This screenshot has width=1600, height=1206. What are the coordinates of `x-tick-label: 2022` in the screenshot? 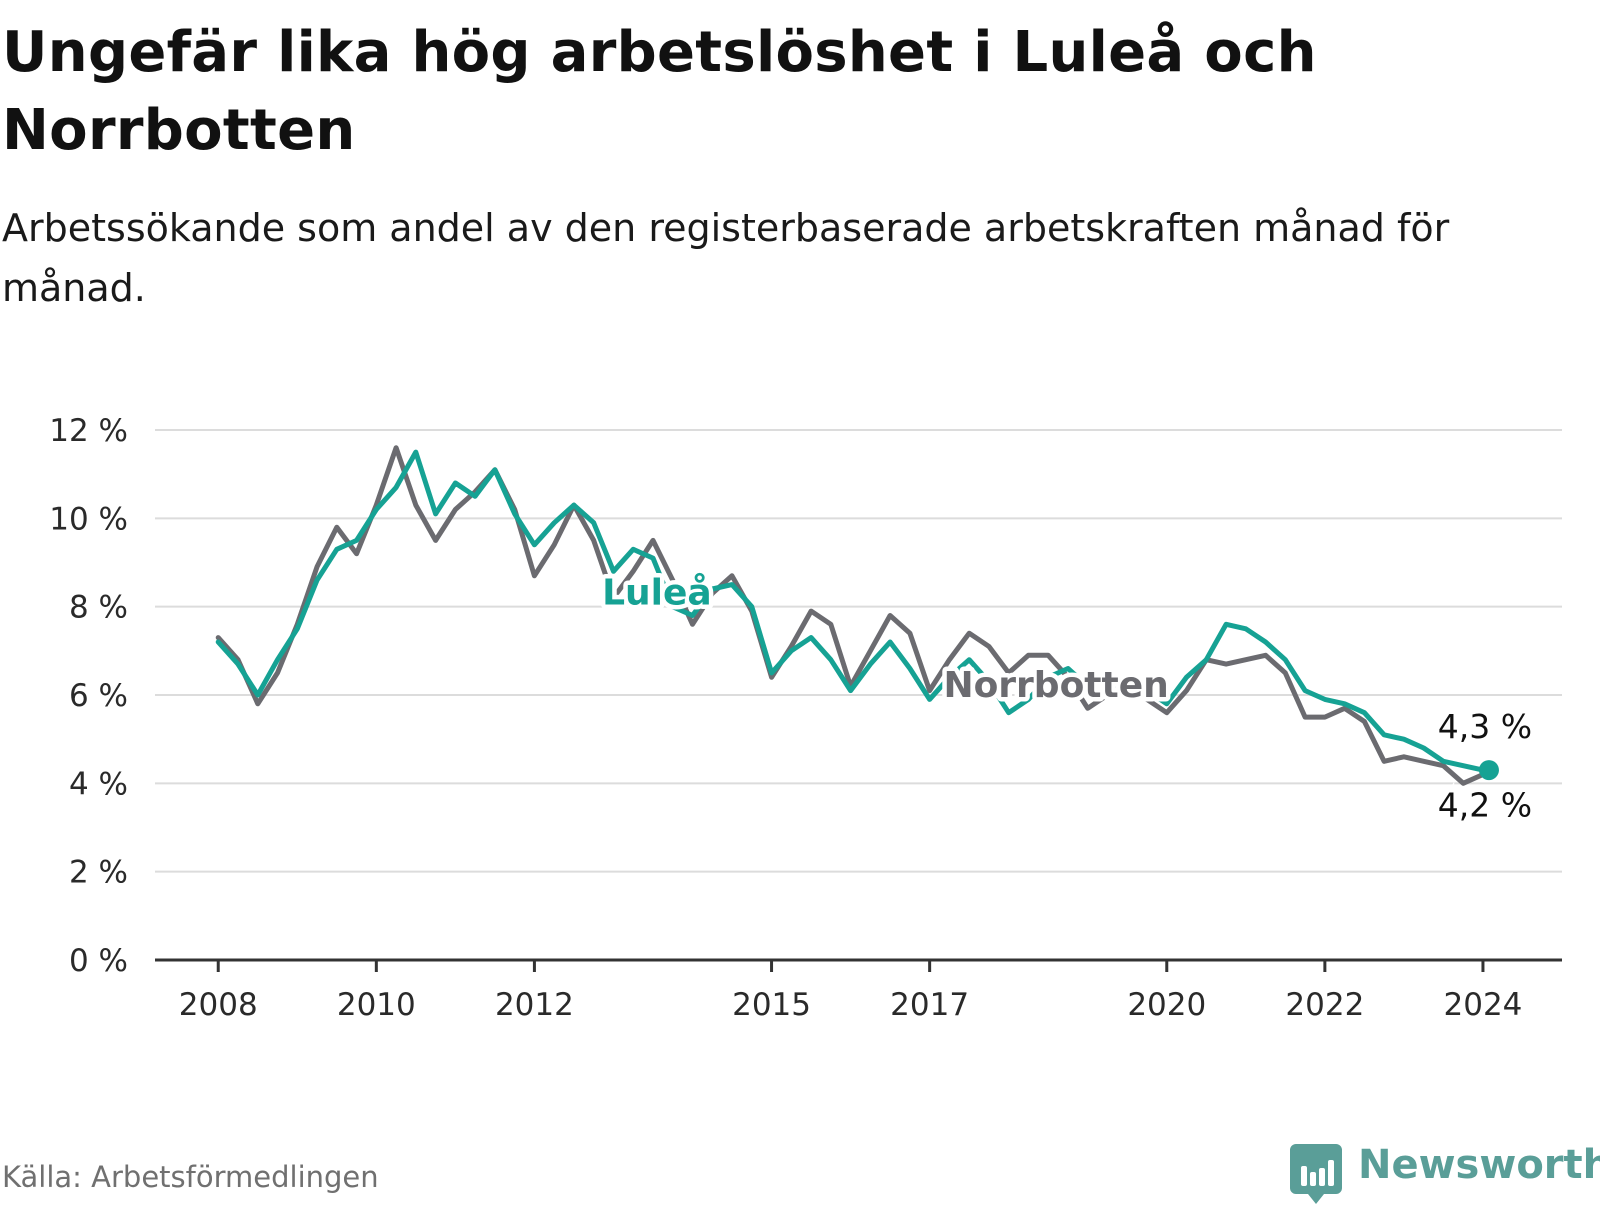 It's located at (1324, 1005).